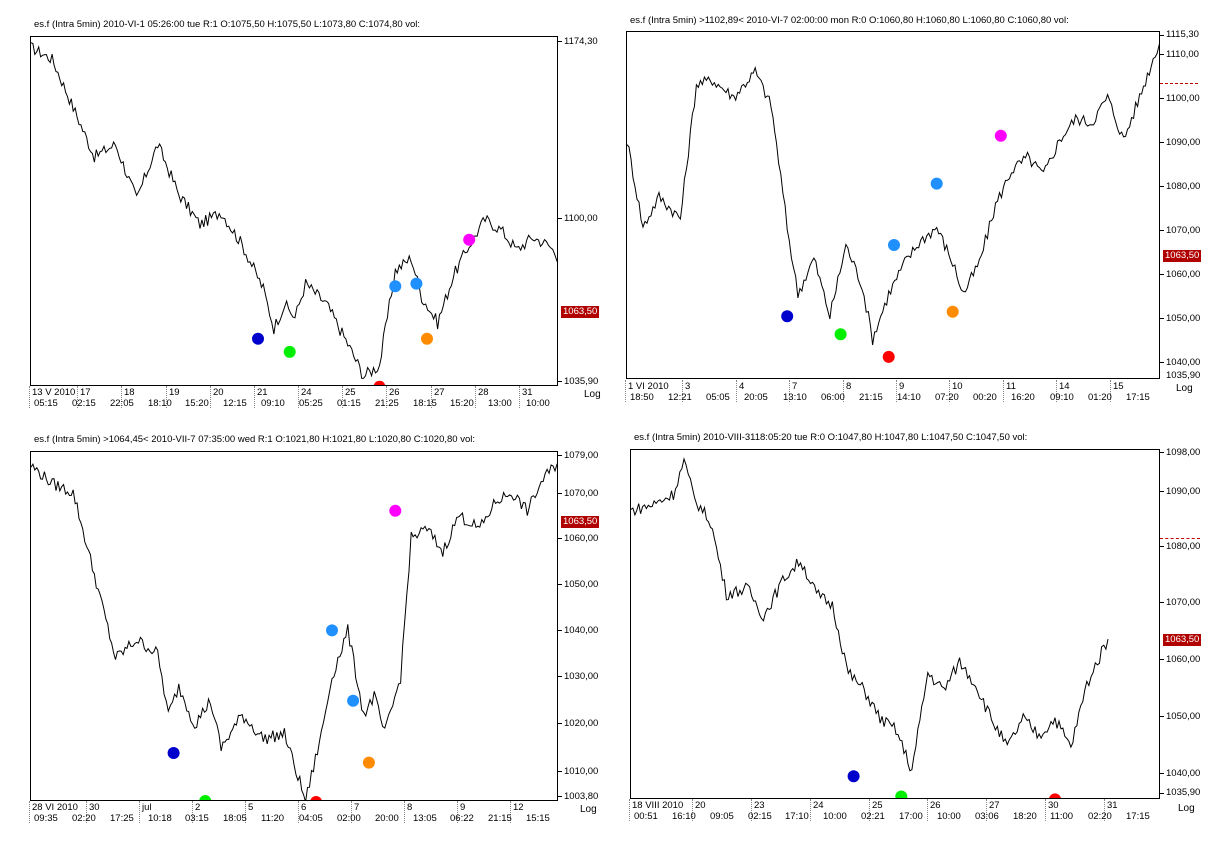  I want to click on x-time-label: 02:21, so click(873, 816).